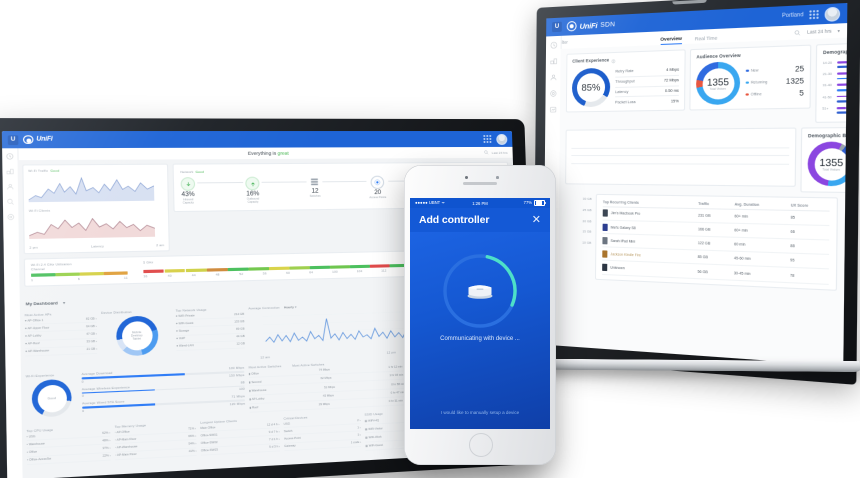 Image resolution: width=860 pixels, height=478 pixels. What do you see at coordinates (252, 183) in the screenshot?
I see `upload-gauge-icon` at bounding box center [252, 183].